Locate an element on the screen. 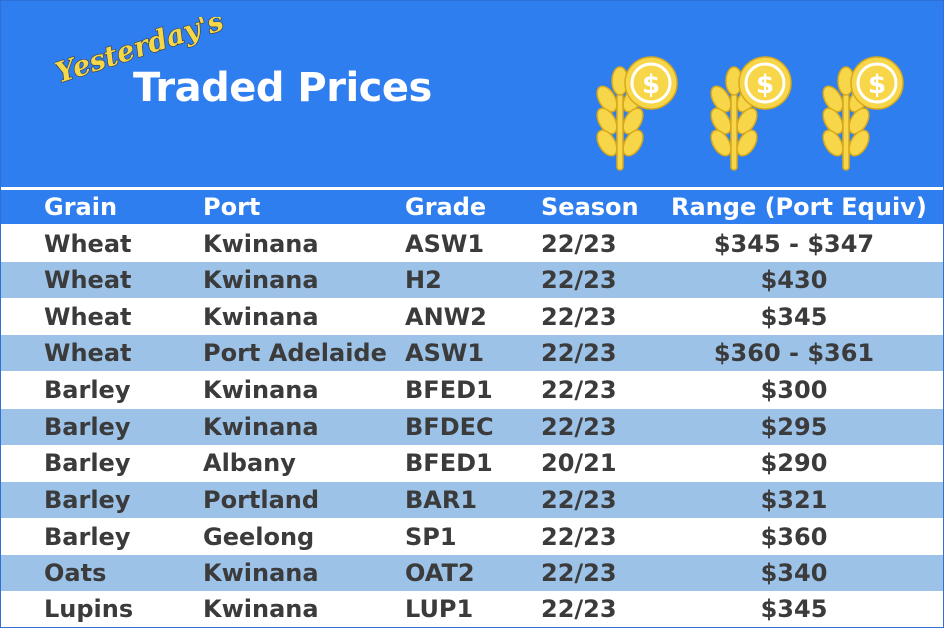 This screenshot has width=944, height=628. table-row: Wheat Kwinana ASW1 22/23 $345 - $347 is located at coordinates (472, 244).